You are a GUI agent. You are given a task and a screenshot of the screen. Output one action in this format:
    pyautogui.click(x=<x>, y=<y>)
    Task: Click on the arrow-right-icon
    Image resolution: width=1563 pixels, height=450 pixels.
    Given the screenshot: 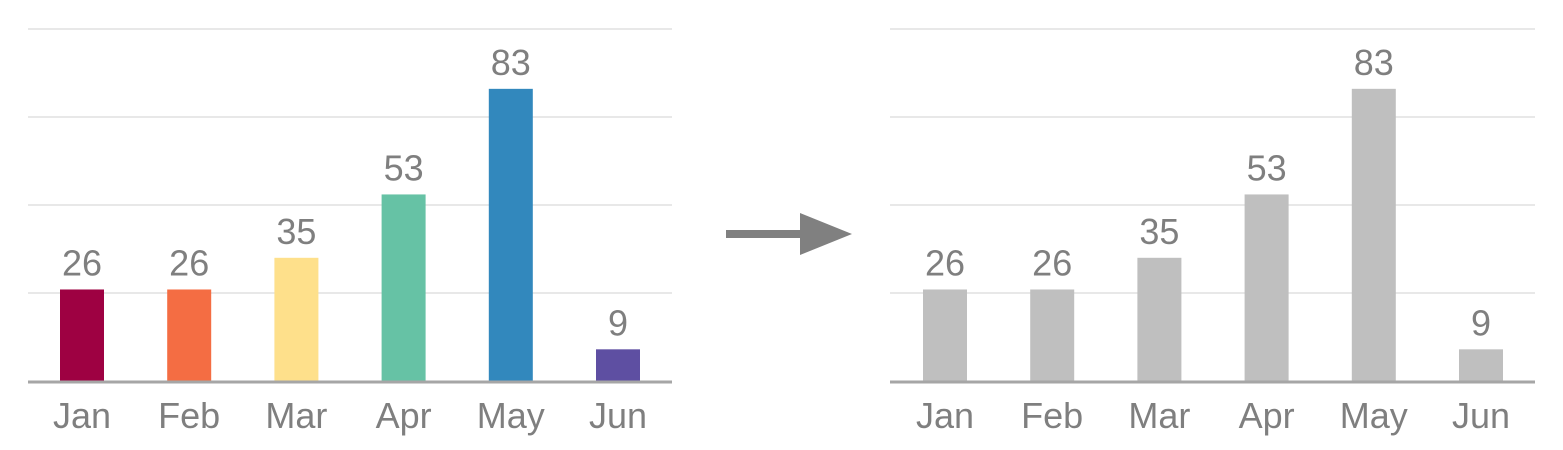 What is the action you would take?
    pyautogui.click(x=789, y=234)
    